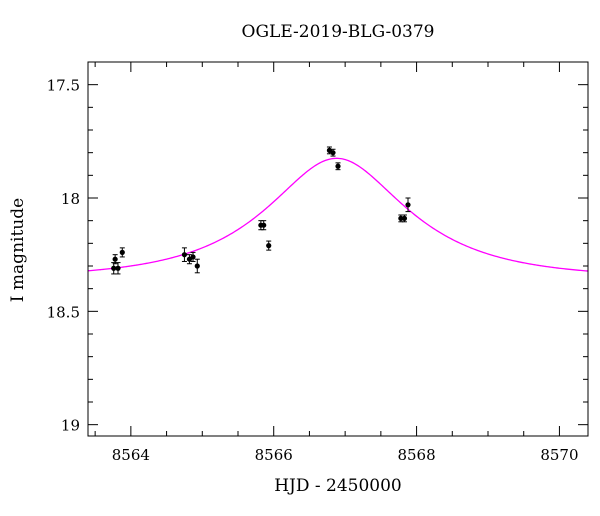 Image resolution: width=600 pixels, height=516 pixels. What do you see at coordinates (18, 250) in the screenshot?
I see `y-axis-label: I magnitude` at bounding box center [18, 250].